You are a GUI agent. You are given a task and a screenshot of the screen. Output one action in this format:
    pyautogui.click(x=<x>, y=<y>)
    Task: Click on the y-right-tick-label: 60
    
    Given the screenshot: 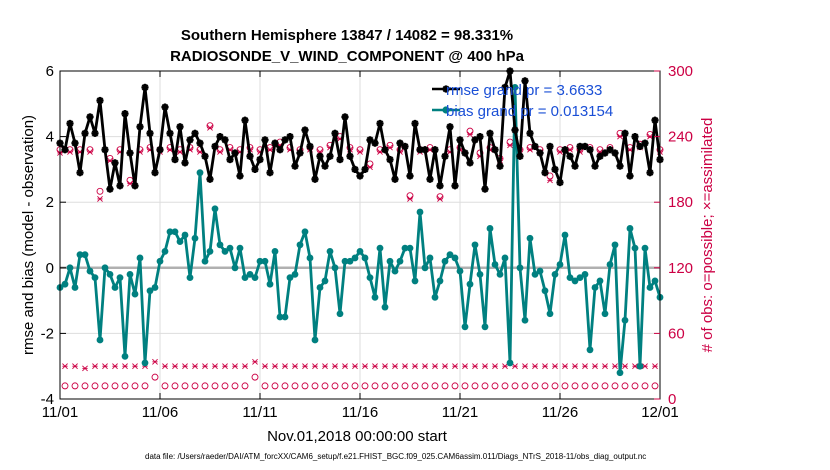 What is the action you would take?
    pyautogui.click(x=676, y=333)
    